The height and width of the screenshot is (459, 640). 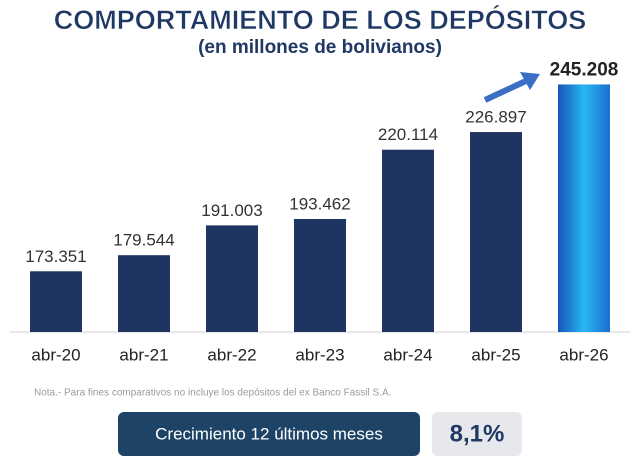 What do you see at coordinates (143, 240) in the screenshot?
I see `value-label: 179.544` at bounding box center [143, 240].